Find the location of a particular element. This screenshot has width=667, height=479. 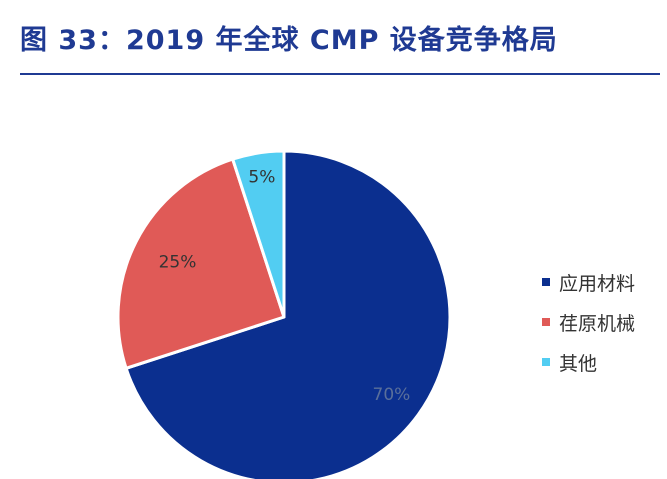

pie-label-ebara: 25% is located at coordinates (178, 263).